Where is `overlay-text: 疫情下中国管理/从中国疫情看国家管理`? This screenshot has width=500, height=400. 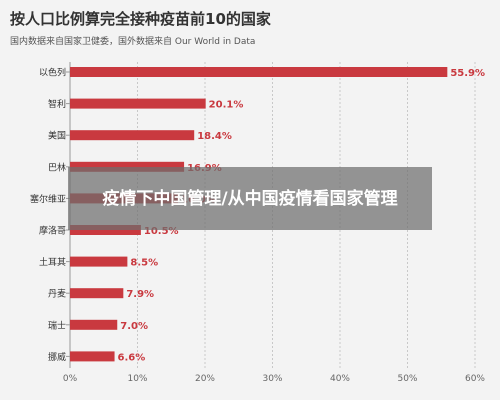
overlay-text: 疫情下中国管理/从中国疫情看国家管理 is located at coordinates (250, 198).